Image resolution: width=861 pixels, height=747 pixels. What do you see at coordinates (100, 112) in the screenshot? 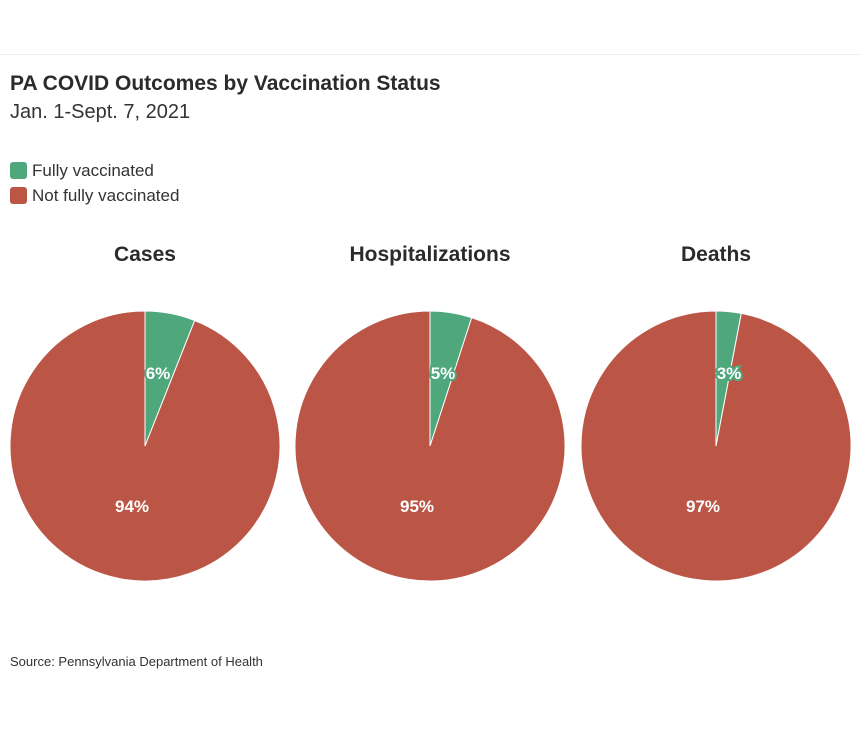
I see `chart-subtitle: Jan. 1-Sept. 7, 2021` at bounding box center [100, 112].